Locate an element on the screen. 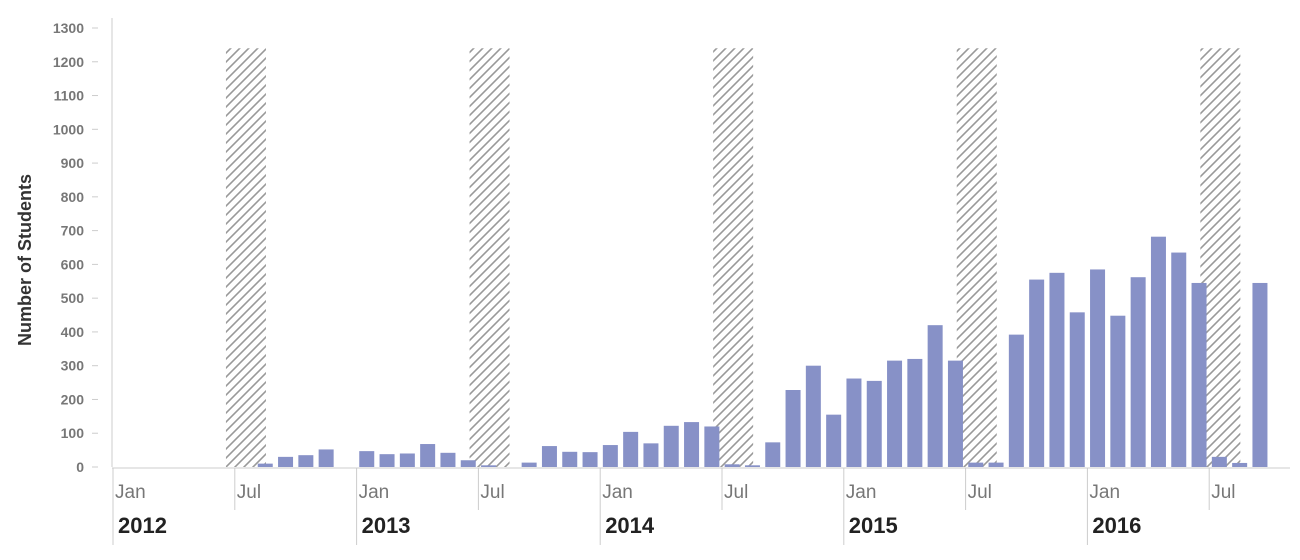 This screenshot has width=1300, height=560. y-tick-label: 100 is located at coordinates (73, 433).